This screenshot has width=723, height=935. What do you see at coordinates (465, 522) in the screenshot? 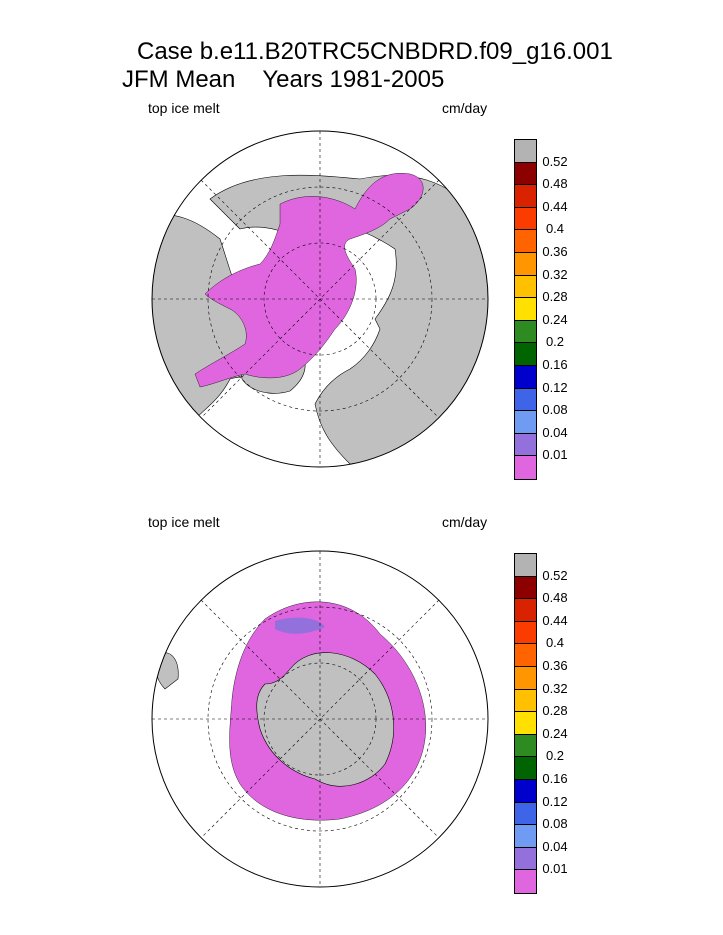
I see `panel-2-units: cm/day` at bounding box center [465, 522].